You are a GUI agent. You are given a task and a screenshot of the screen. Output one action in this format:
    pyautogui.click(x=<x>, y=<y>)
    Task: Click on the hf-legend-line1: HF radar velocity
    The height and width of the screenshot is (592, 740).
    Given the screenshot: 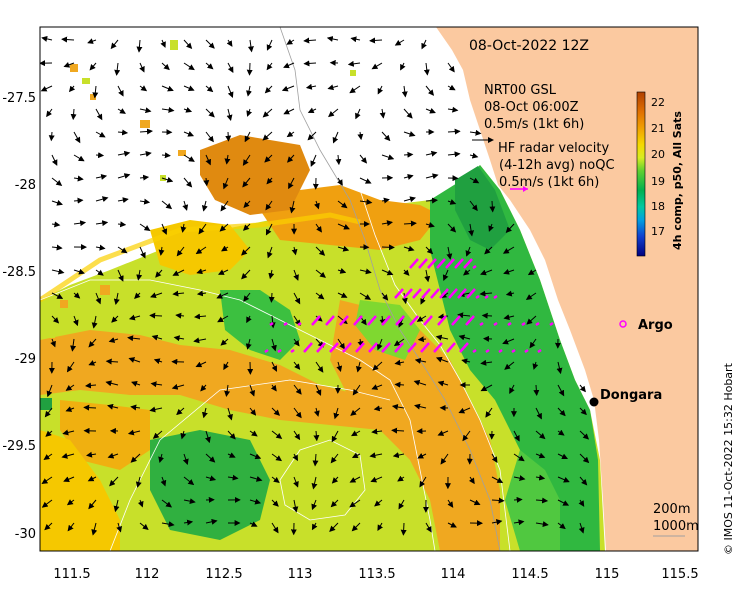 What is the action you would take?
    pyautogui.click(x=554, y=148)
    